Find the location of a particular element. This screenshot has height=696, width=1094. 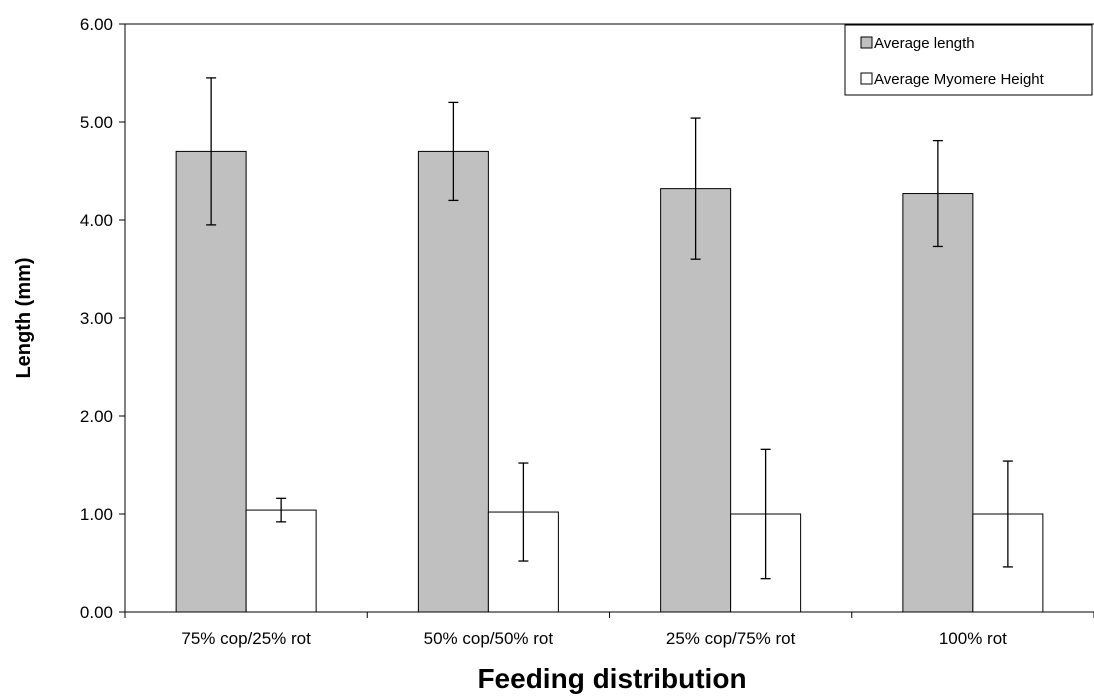

x-tick-label: 25% cop/75% rot is located at coordinates (731, 638).